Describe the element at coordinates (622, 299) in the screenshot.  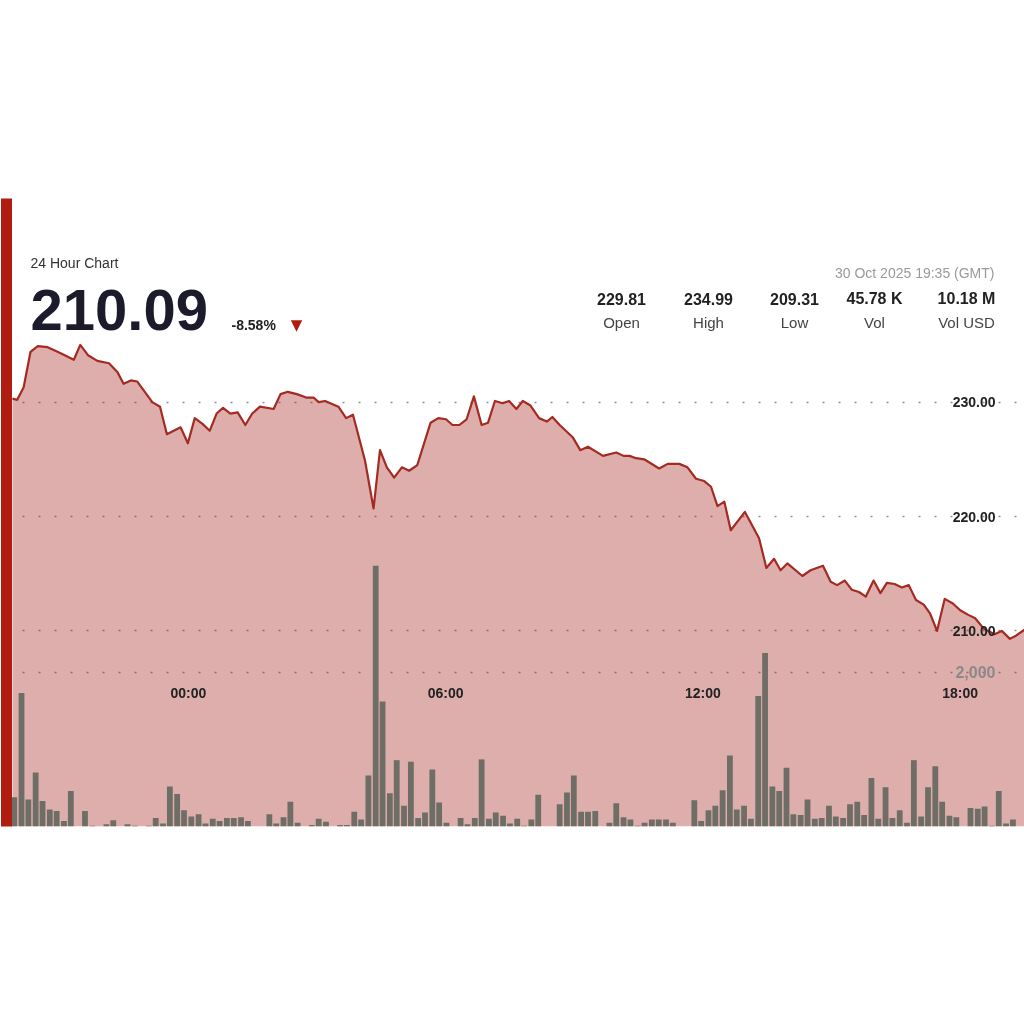
I see `annotation: 229.81` at that location.